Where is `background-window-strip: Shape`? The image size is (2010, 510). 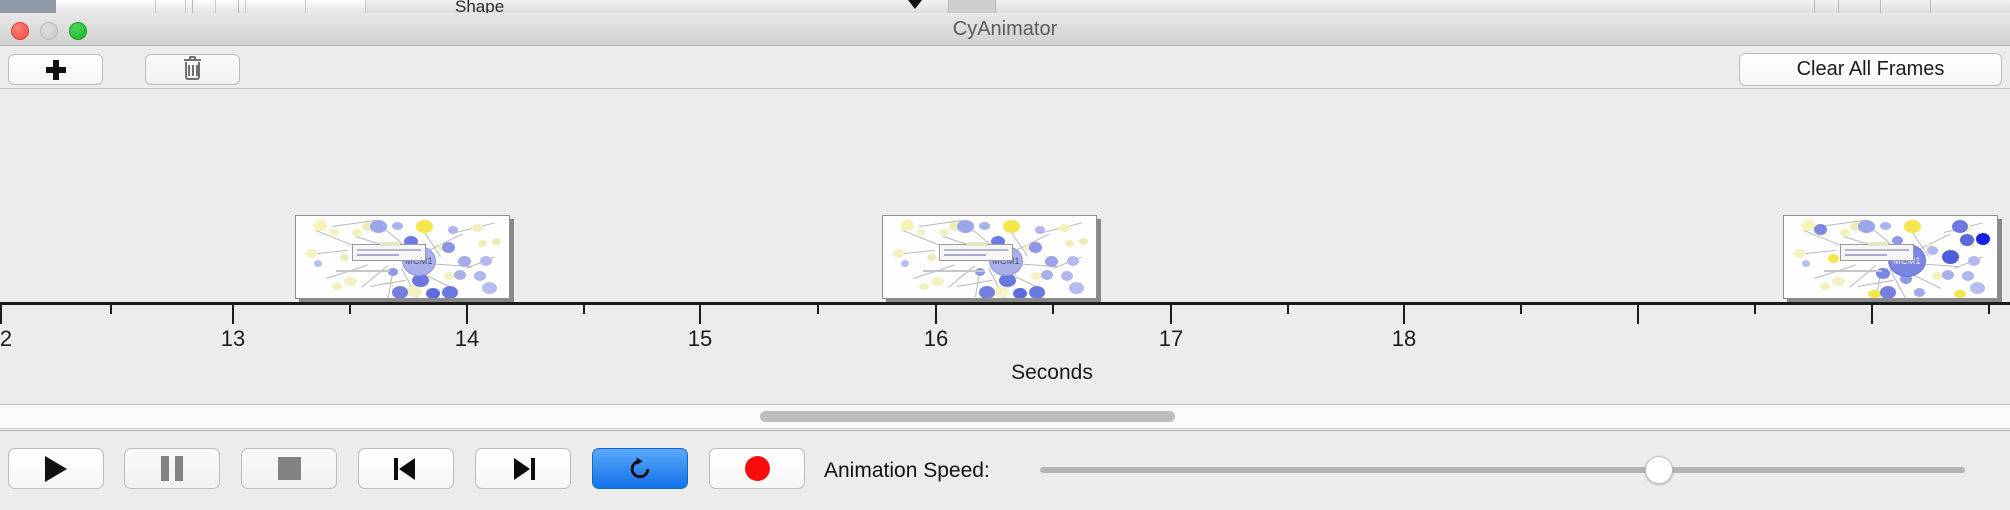
background-window-strip: Shape is located at coordinates (1005, 6).